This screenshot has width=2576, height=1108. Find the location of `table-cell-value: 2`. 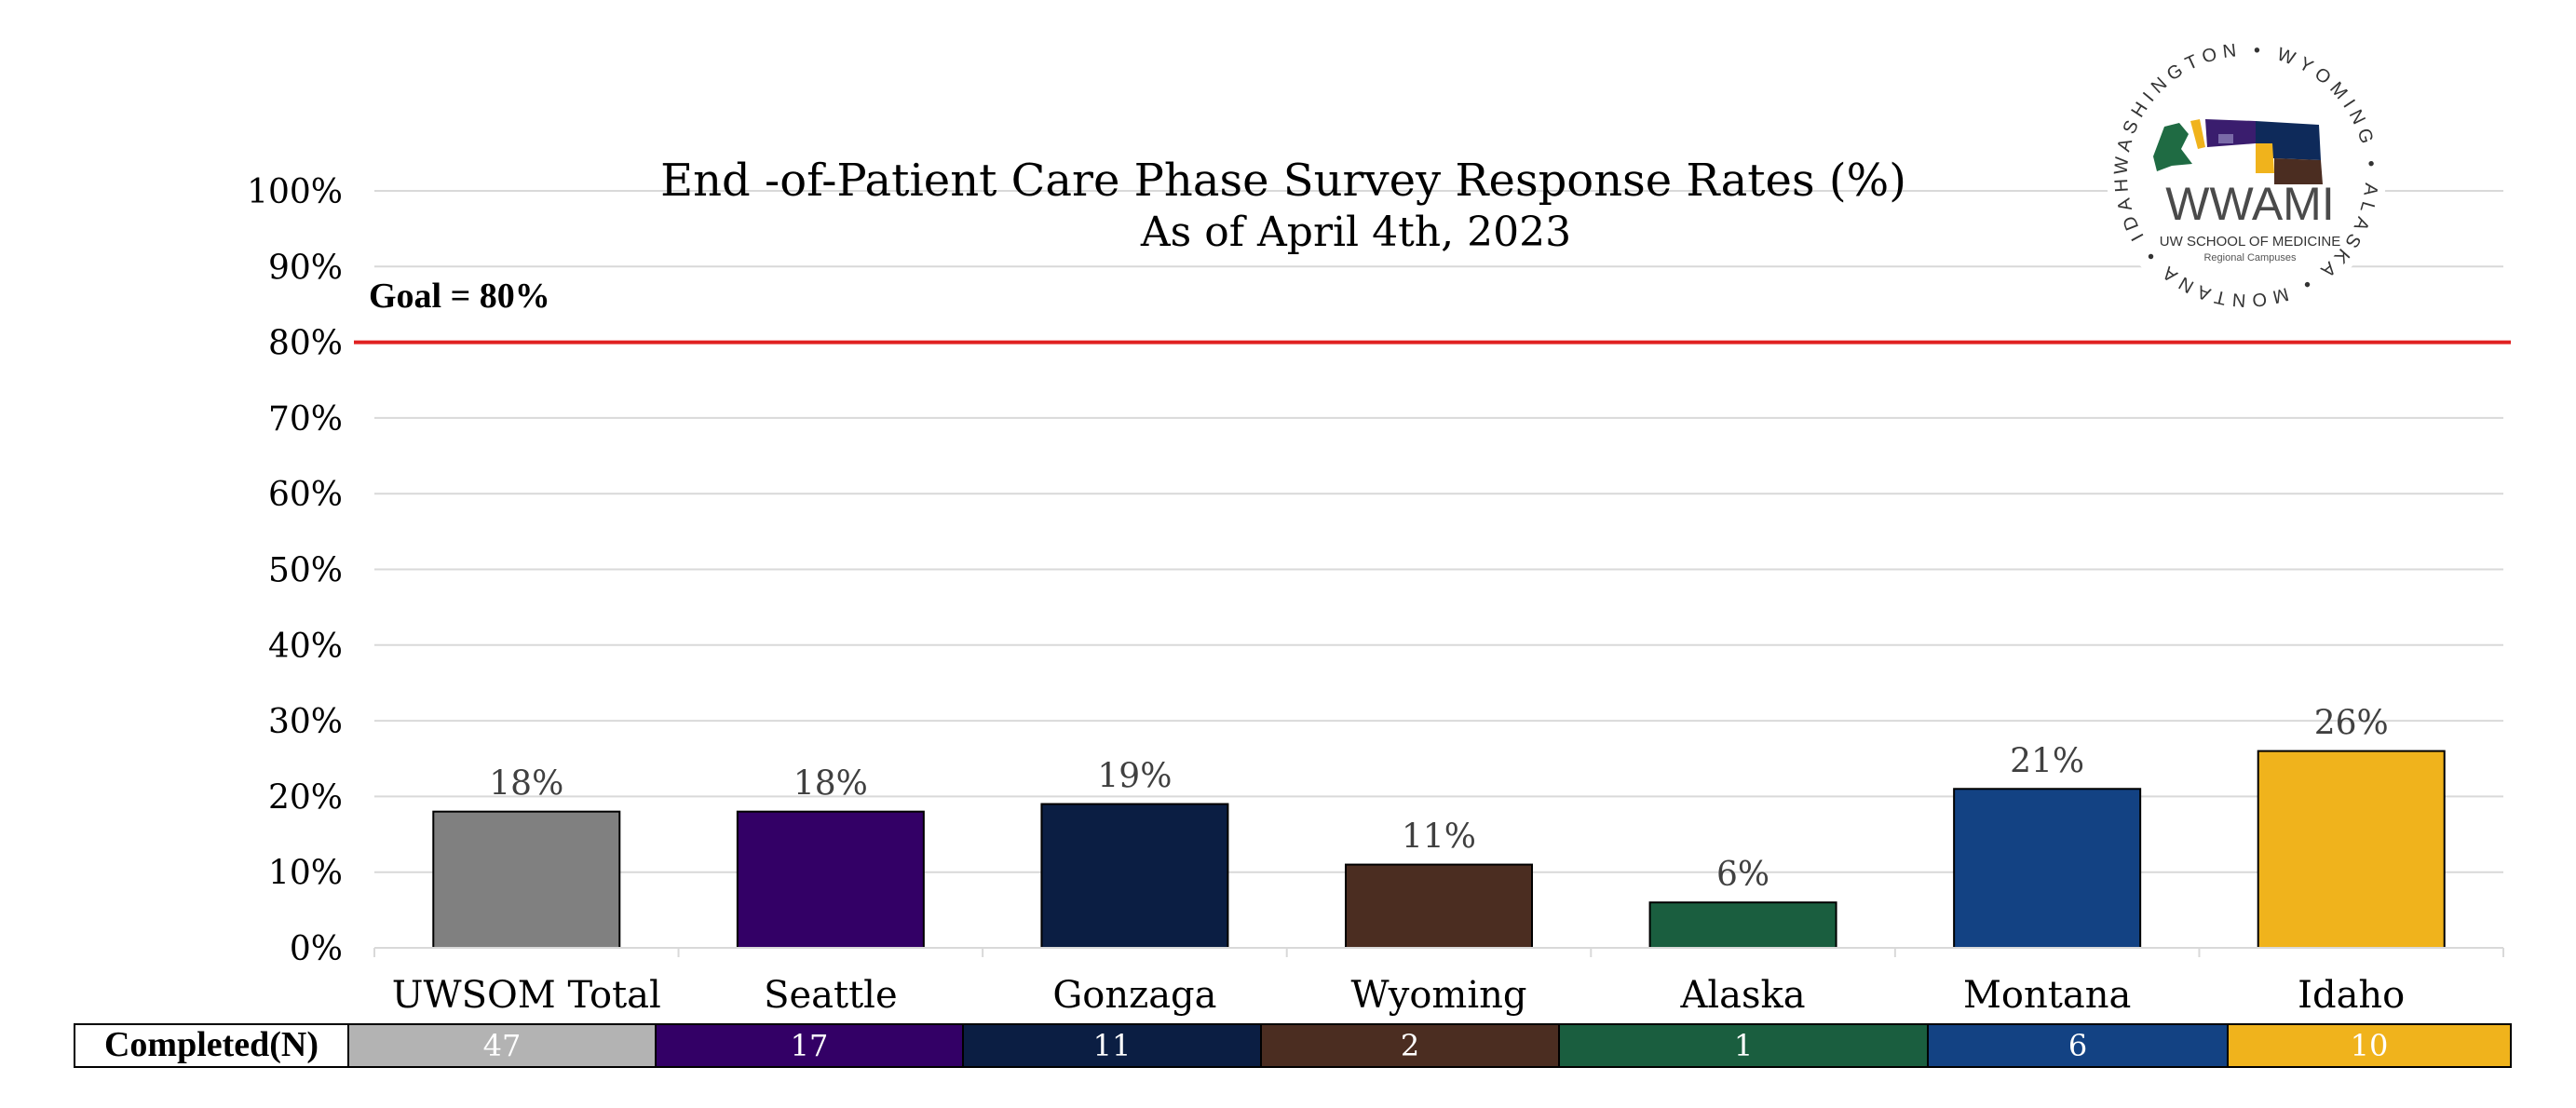

table-cell-value: 2 is located at coordinates (1410, 1045).